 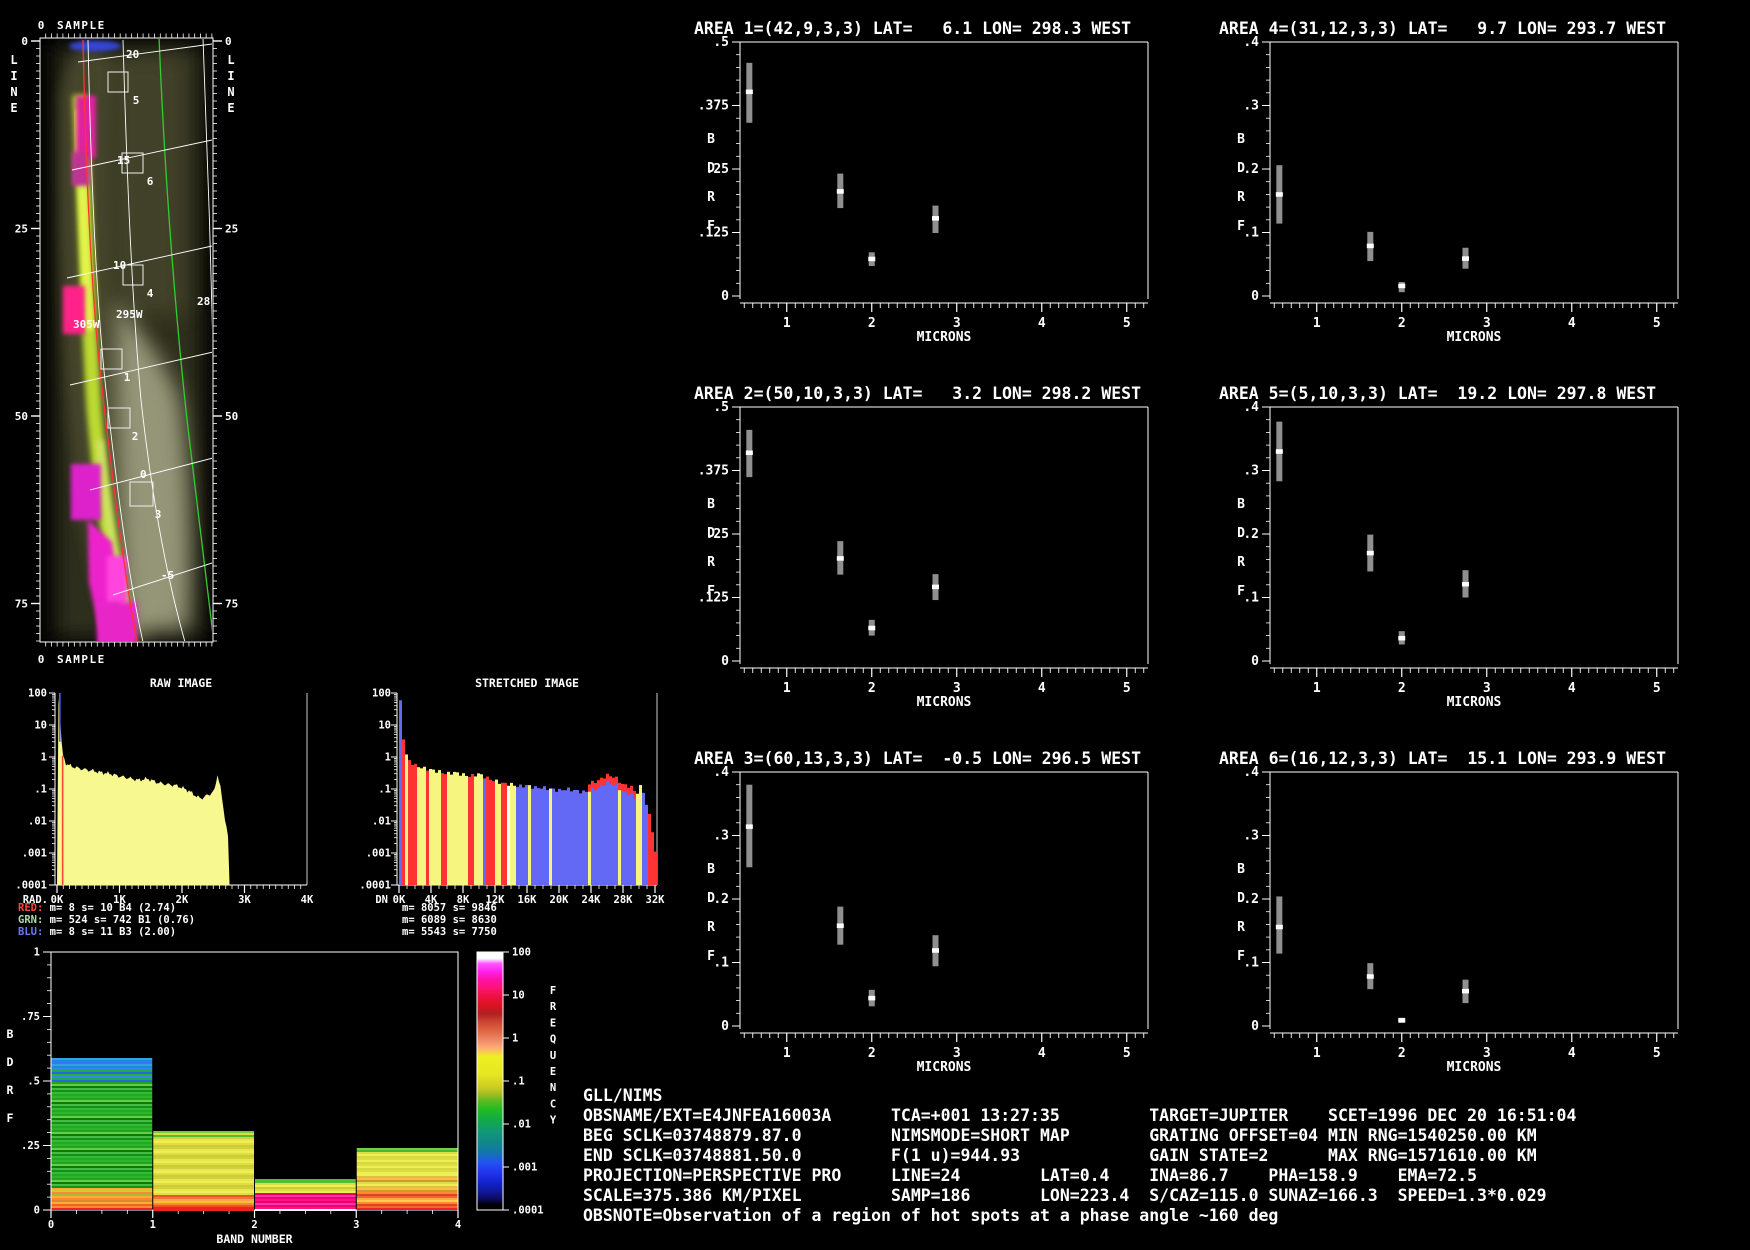 What do you see at coordinates (13, 60) in the screenshot?
I see `svg-text: L` at bounding box center [13, 60].